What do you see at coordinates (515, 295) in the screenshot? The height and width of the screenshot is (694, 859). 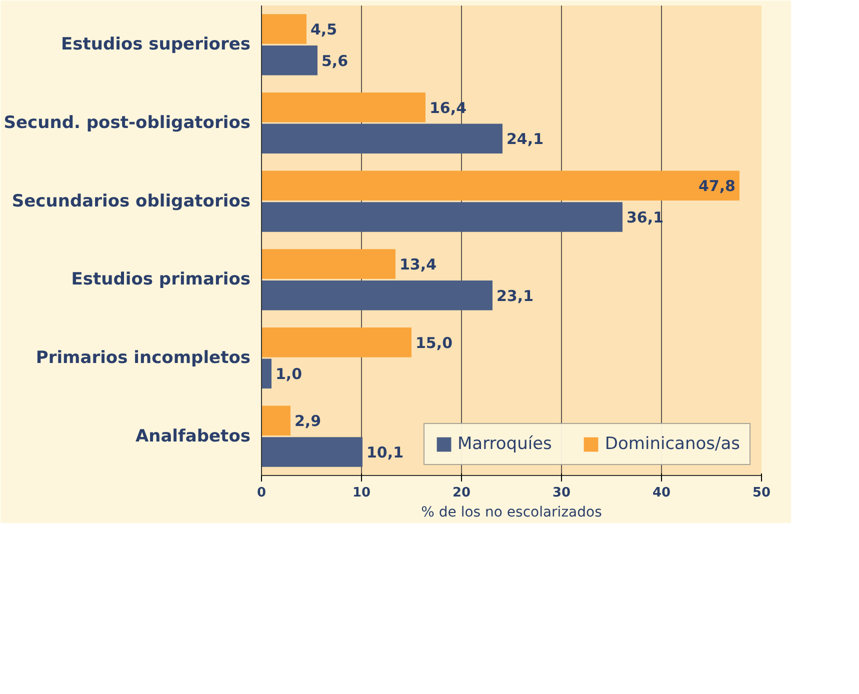 I see `data-label: 23,1` at bounding box center [515, 295].